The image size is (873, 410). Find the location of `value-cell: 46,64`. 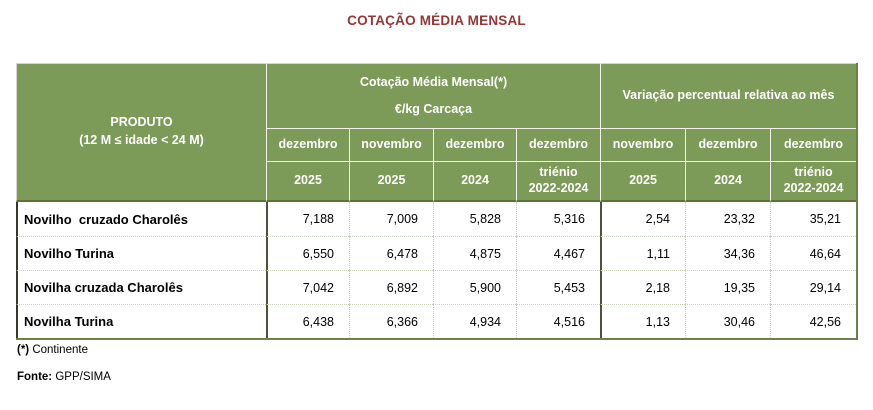

value-cell: 46,64 is located at coordinates (813, 253).